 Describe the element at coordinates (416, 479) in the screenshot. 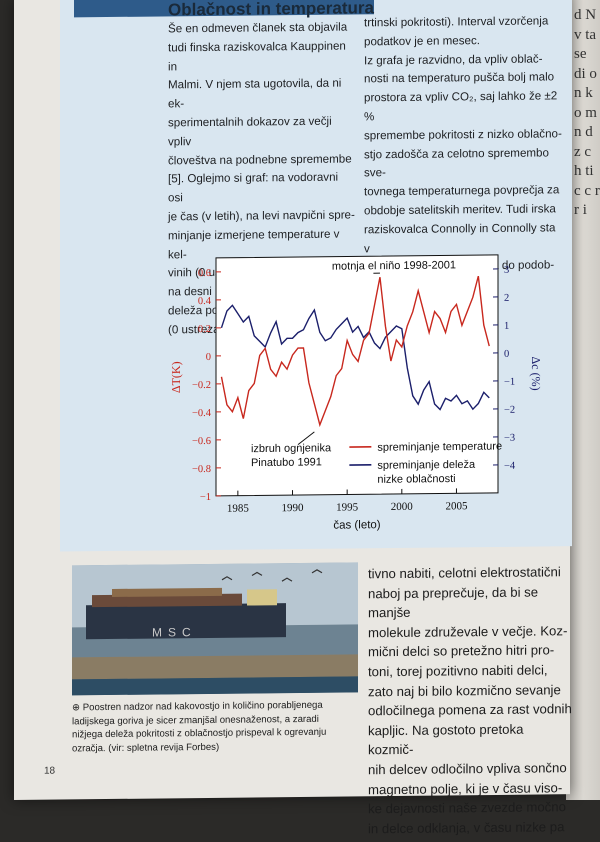

I see `legend-label-cloud-2: nizke oblačnosti` at that location.